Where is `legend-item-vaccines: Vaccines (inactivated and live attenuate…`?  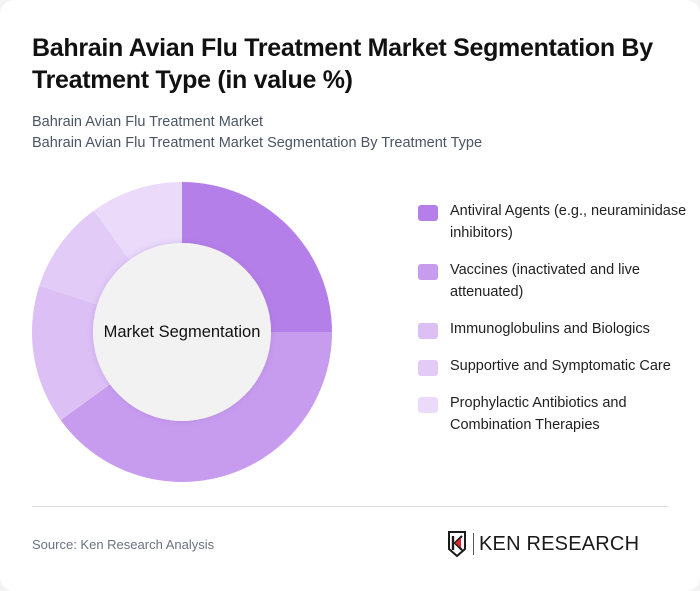
legend-item-vaccines: Vaccines (inactivated and live attenuate… is located at coordinates (553, 281).